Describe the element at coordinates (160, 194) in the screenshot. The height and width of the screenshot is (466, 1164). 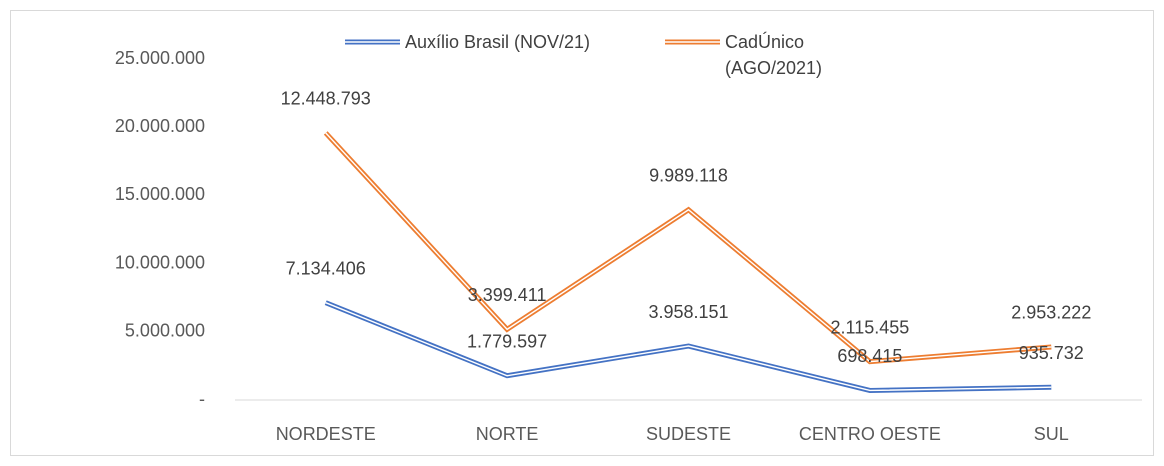
I see `y-tick-label: 15.000.000` at that location.